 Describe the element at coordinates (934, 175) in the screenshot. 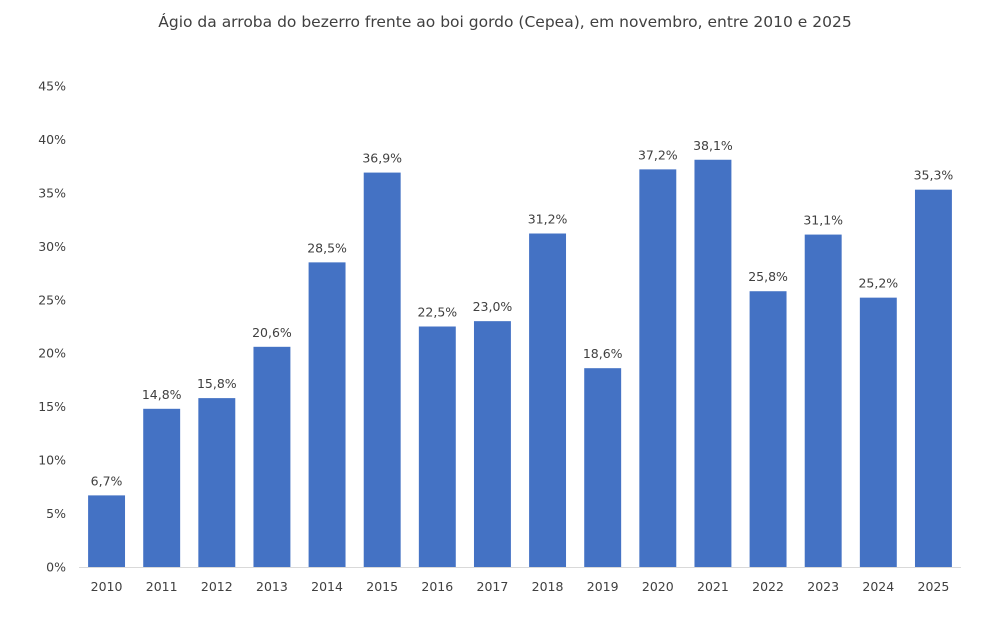

I see `data-label-2025: 35,3%` at that location.